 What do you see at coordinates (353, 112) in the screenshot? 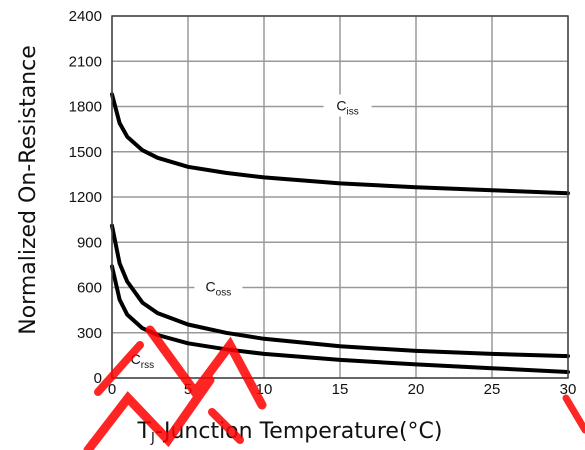
I see `annotation-sub: iss` at bounding box center [353, 112].